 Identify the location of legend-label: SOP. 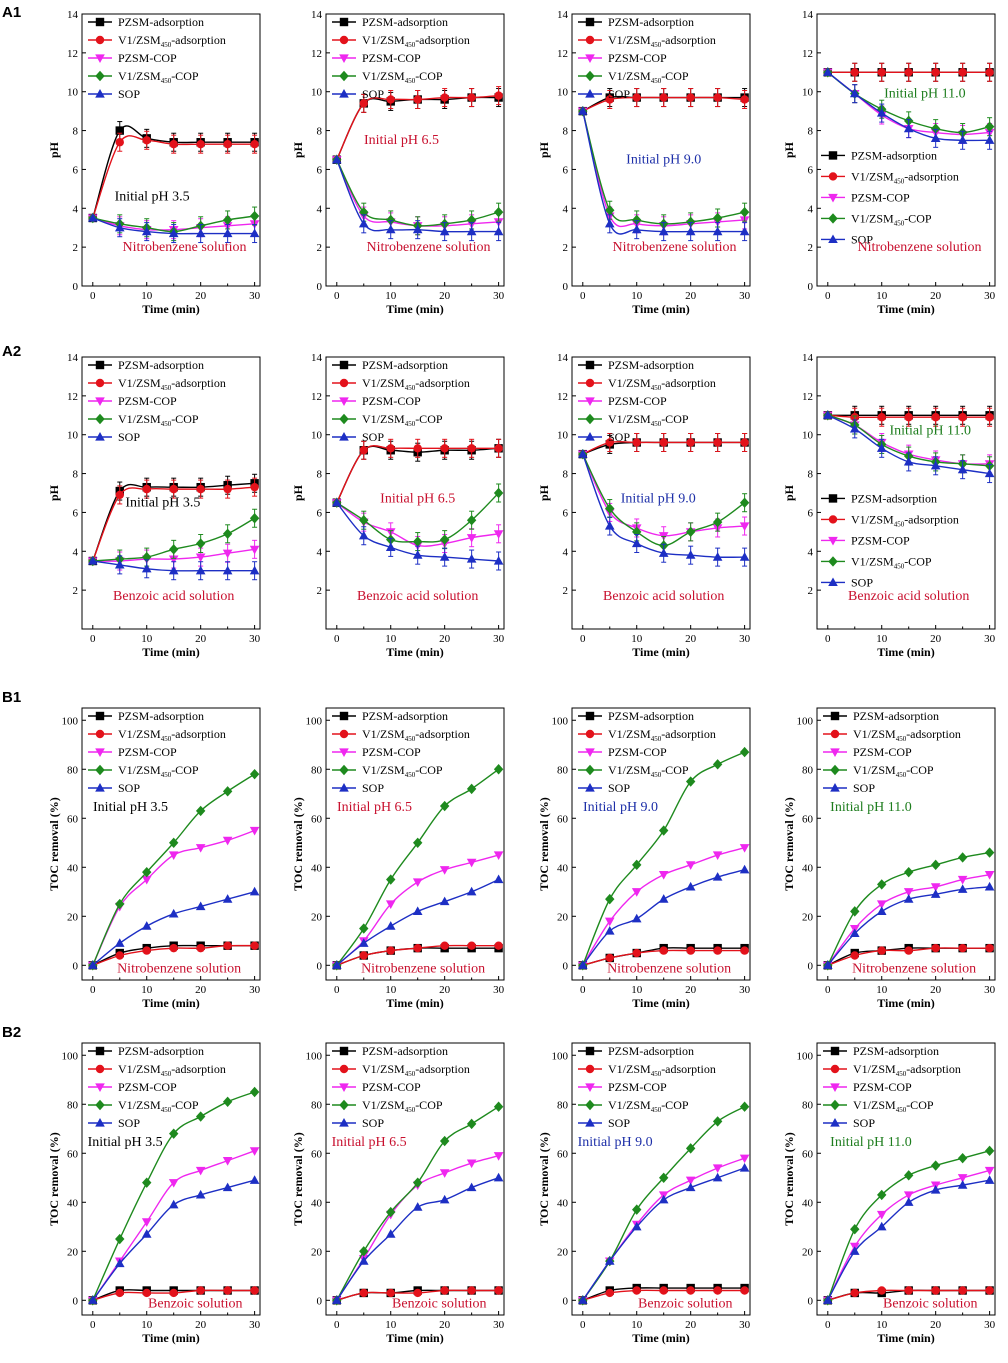
(864, 1123).